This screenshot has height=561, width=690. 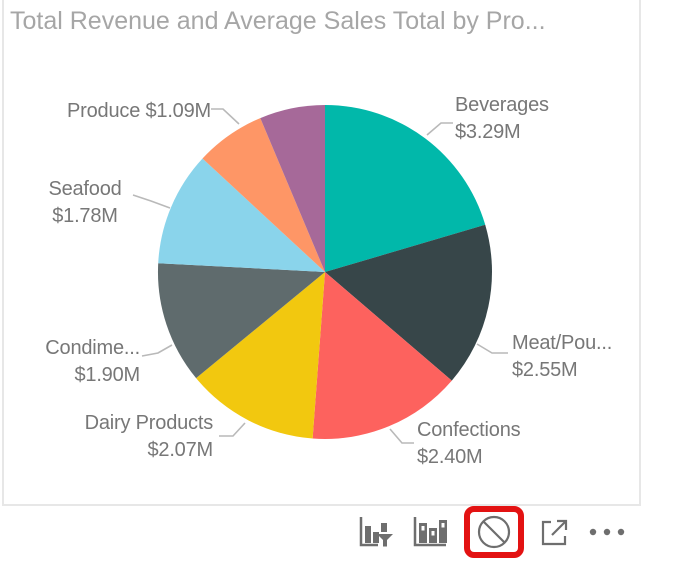 What do you see at coordinates (562, 357) in the screenshot?
I see `pie-label-meat-pou: Meat/Pou... $2.55M` at bounding box center [562, 357].